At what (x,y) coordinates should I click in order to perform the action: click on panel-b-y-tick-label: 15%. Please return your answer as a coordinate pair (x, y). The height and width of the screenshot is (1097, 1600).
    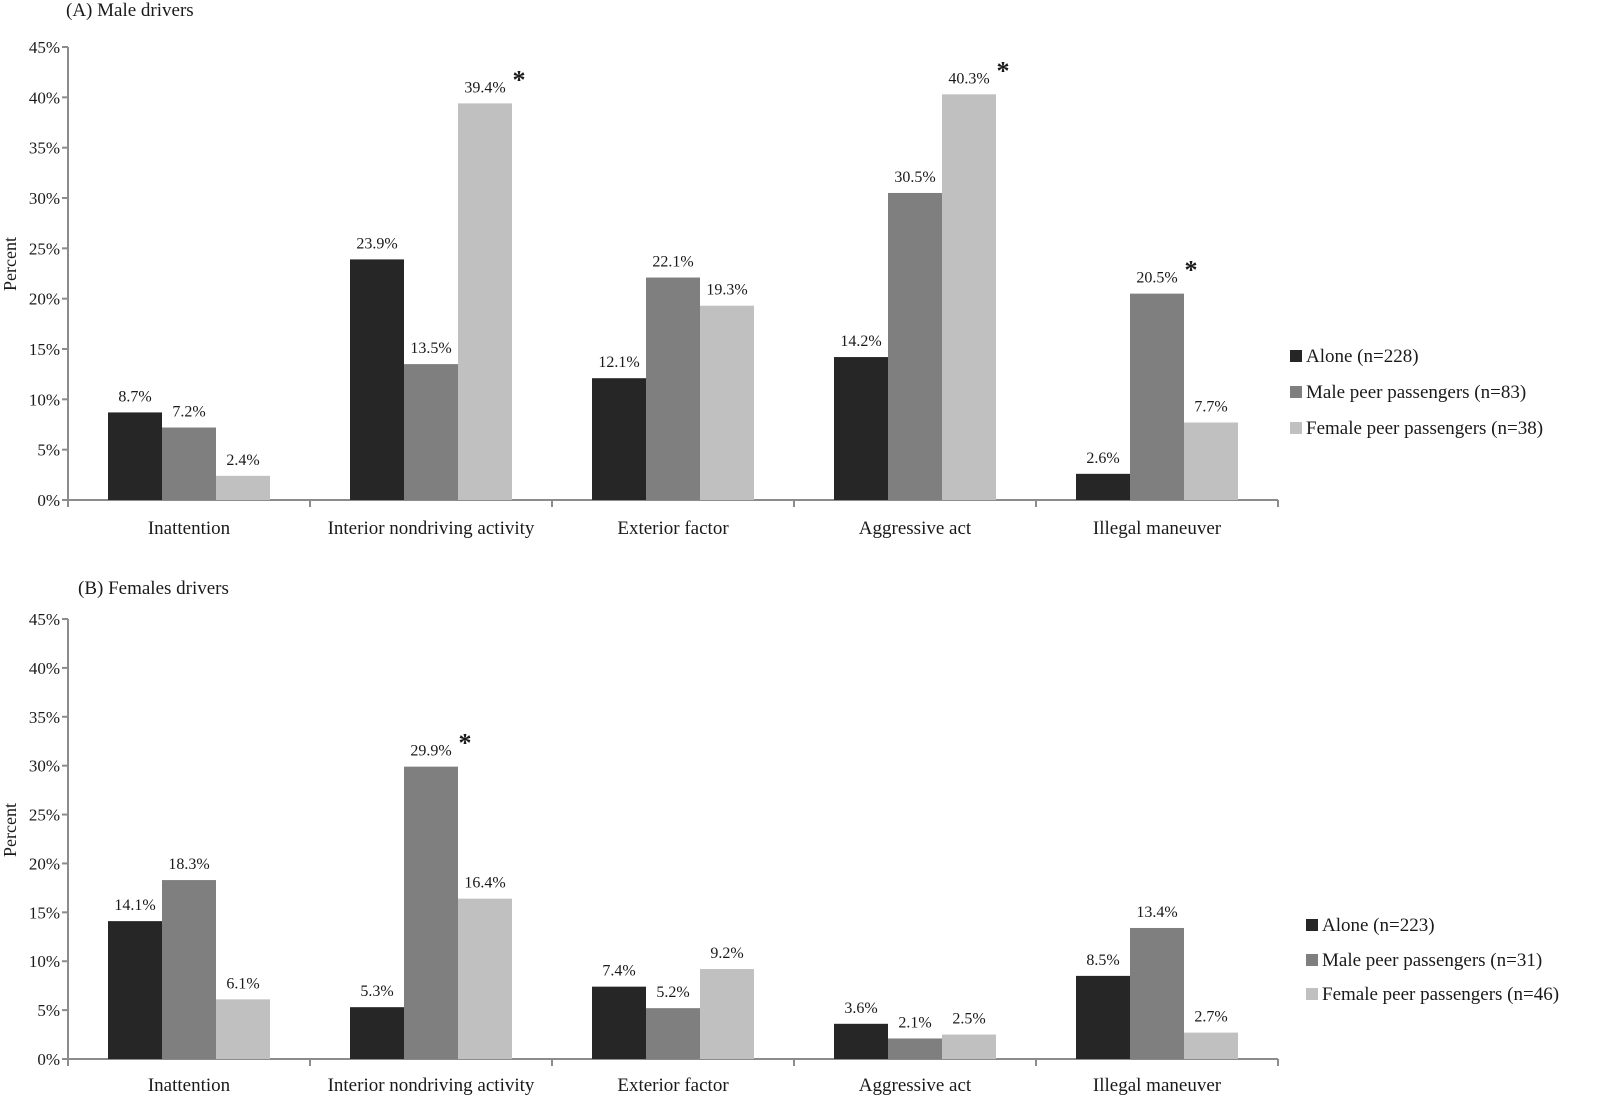
    Looking at the image, I should click on (44, 912).